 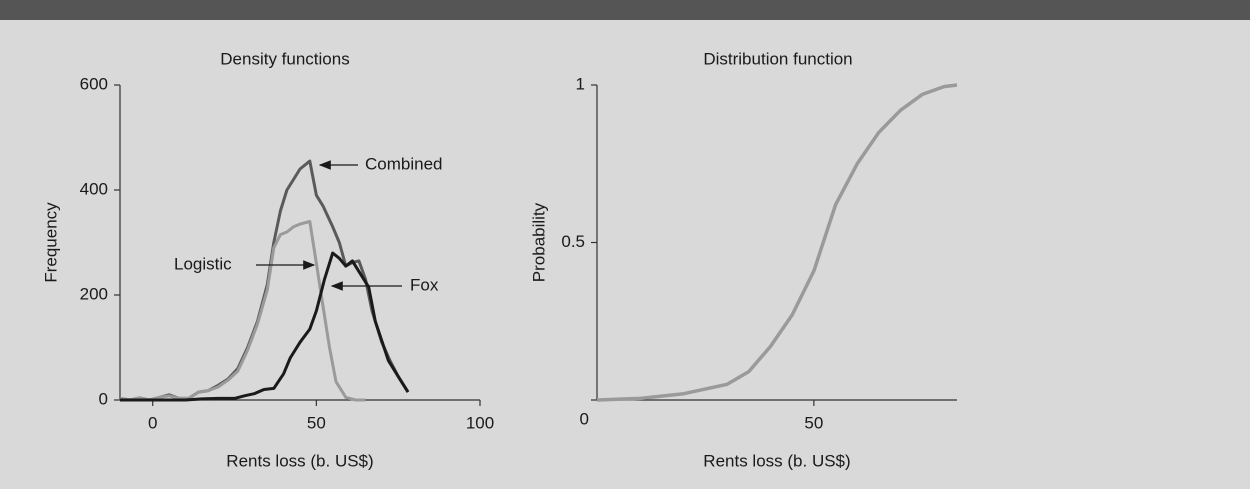 What do you see at coordinates (480, 422) in the screenshot?
I see `x-tick-label: 100` at bounding box center [480, 422].